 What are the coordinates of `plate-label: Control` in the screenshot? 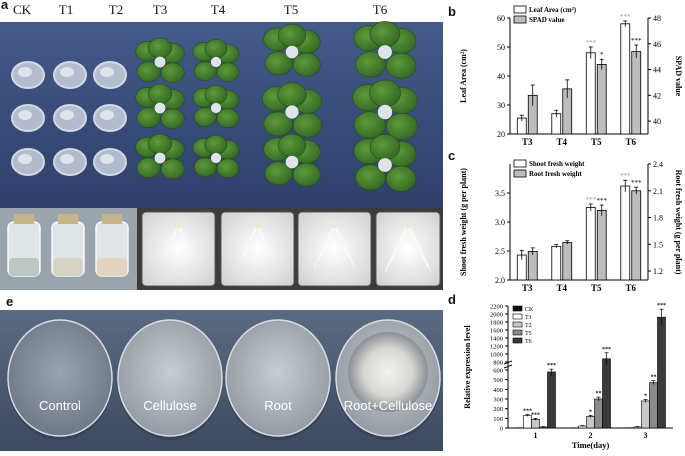 It's located at (60, 405).